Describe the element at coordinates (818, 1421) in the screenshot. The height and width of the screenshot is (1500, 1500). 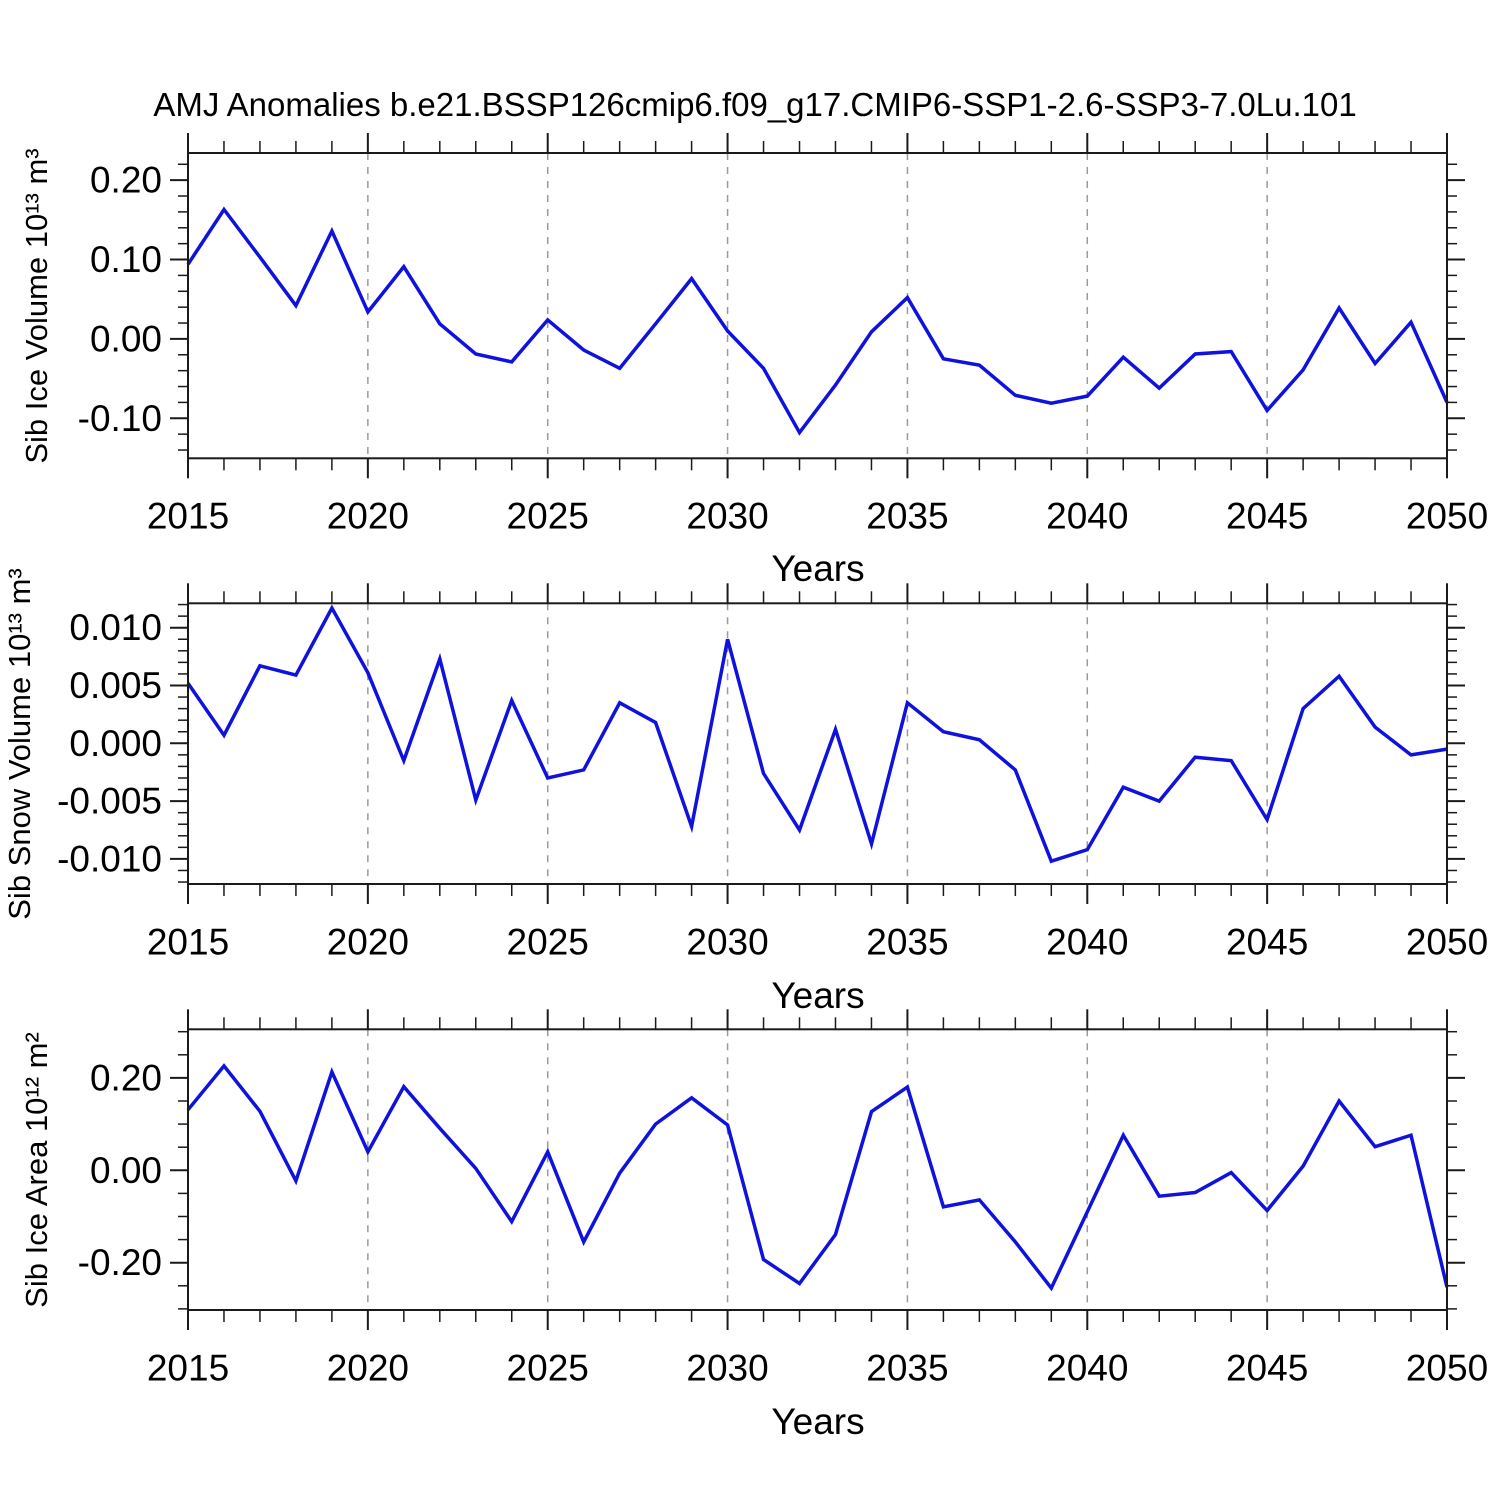
I see `panel3-x-axis-title: Years` at that location.